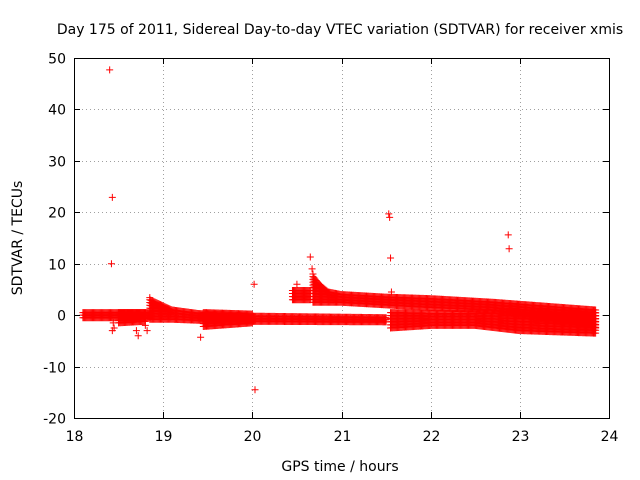 This screenshot has height=480, width=640. I want to click on x-tick-label: 23, so click(521, 437).